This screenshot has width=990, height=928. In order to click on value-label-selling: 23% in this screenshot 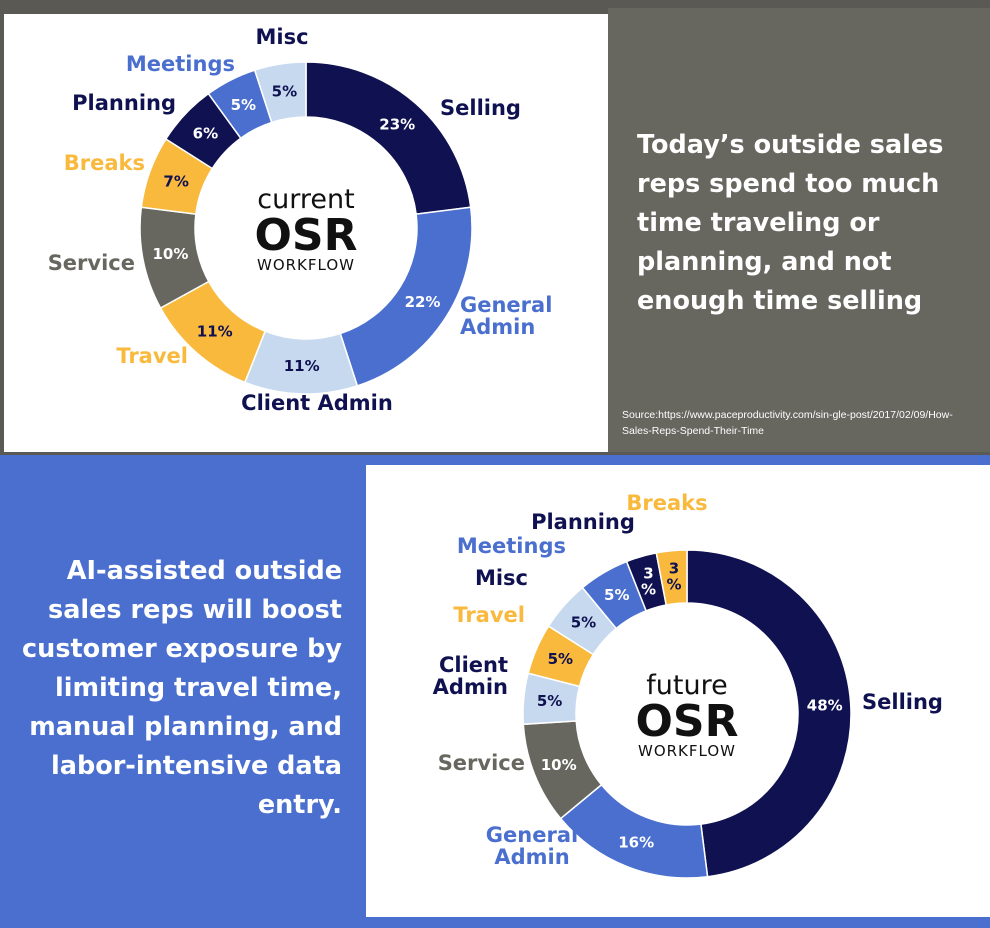, I will do `click(397, 124)`.